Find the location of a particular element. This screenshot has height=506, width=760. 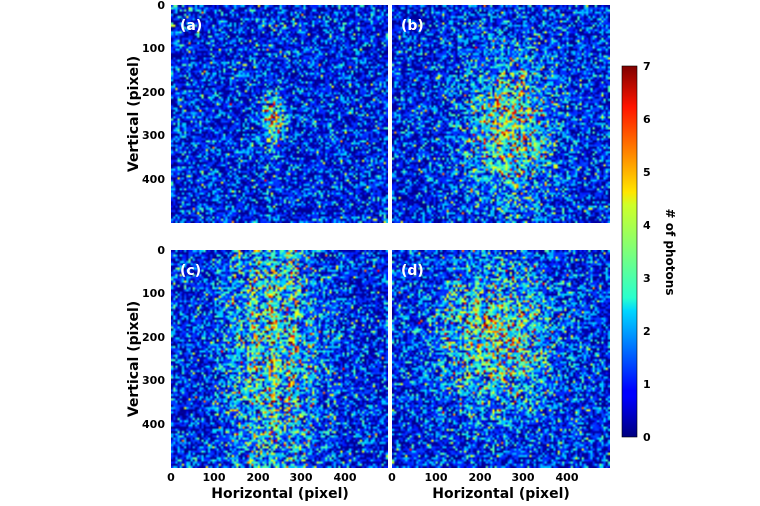

panel-c-label: (c) is located at coordinates (190, 271).